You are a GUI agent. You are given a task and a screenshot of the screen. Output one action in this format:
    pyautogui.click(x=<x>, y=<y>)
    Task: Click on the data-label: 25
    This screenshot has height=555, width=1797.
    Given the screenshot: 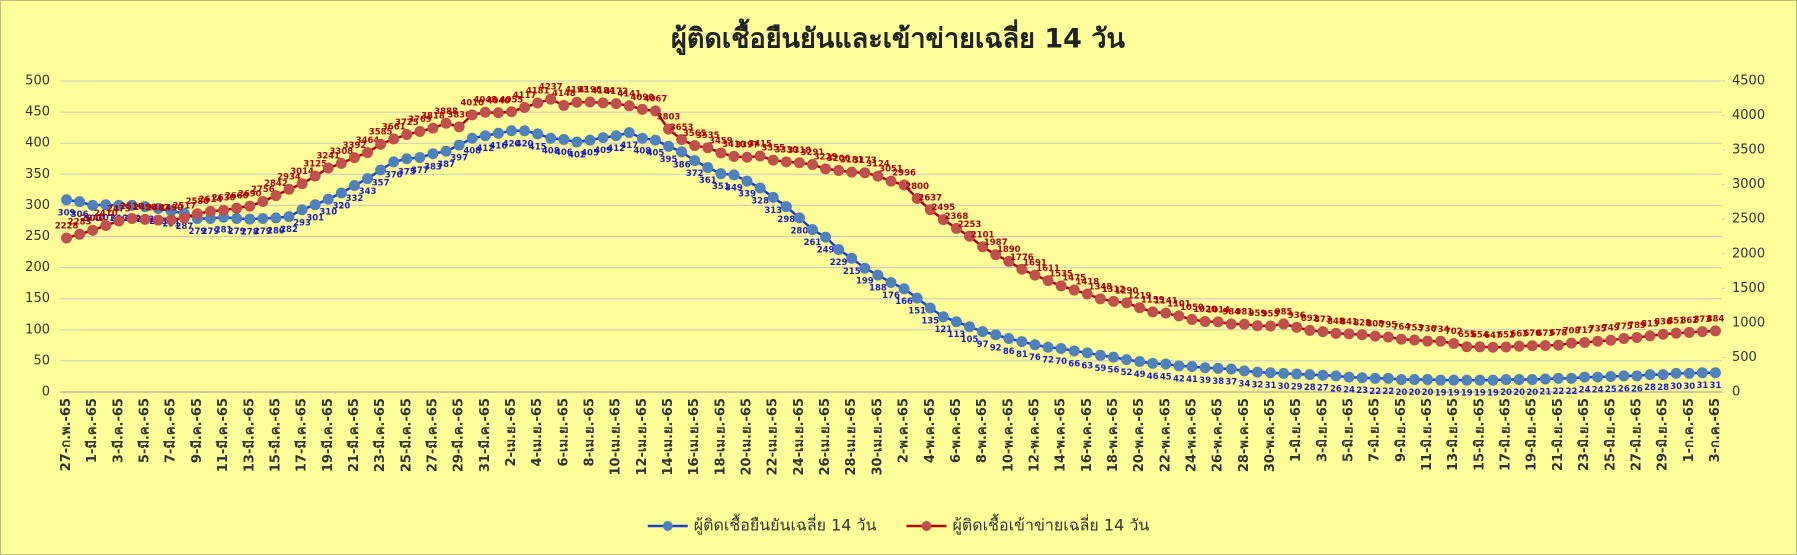 What is the action you would take?
    pyautogui.click(x=1611, y=390)
    